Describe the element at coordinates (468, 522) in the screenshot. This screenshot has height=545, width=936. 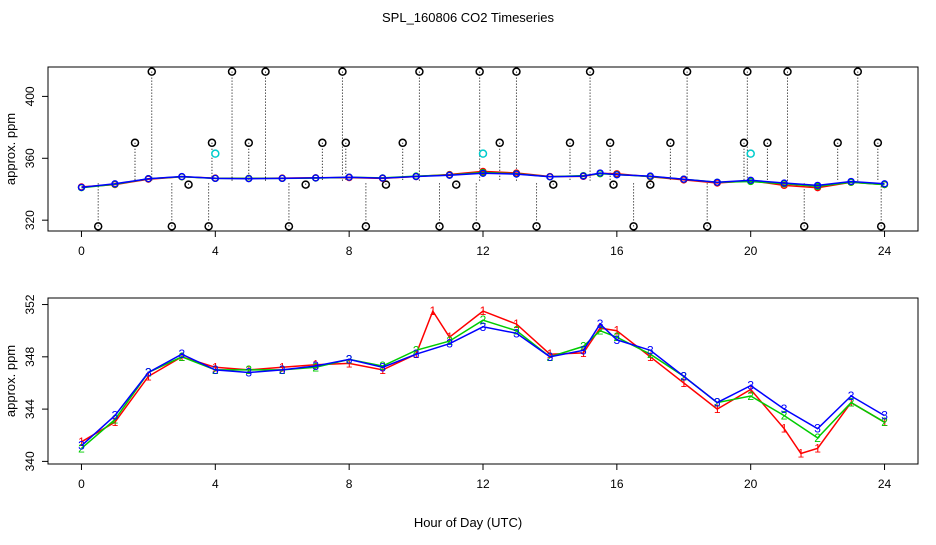
I see `x-axis-label: Hour of Day (UTC)` at that location.